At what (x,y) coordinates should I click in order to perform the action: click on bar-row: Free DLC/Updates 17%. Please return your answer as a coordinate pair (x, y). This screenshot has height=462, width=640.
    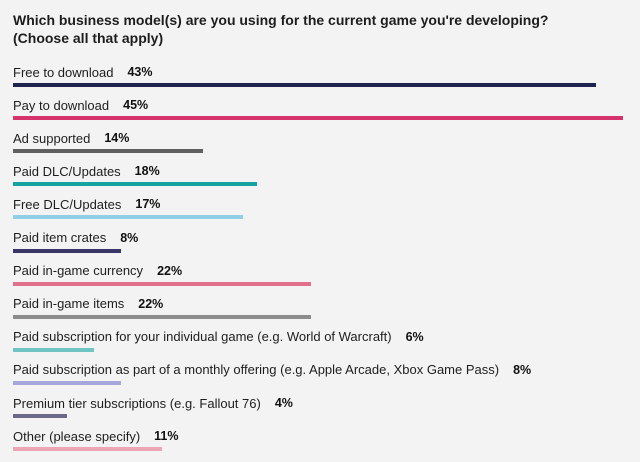
    Looking at the image, I should click on (86, 204).